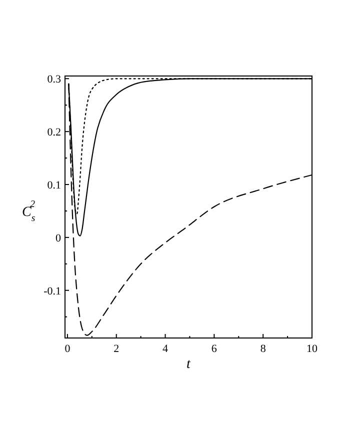 The width and height of the screenshot is (340, 440). What do you see at coordinates (52, 291) in the screenshot?
I see `y-tick-label: -0.1` at bounding box center [52, 291].